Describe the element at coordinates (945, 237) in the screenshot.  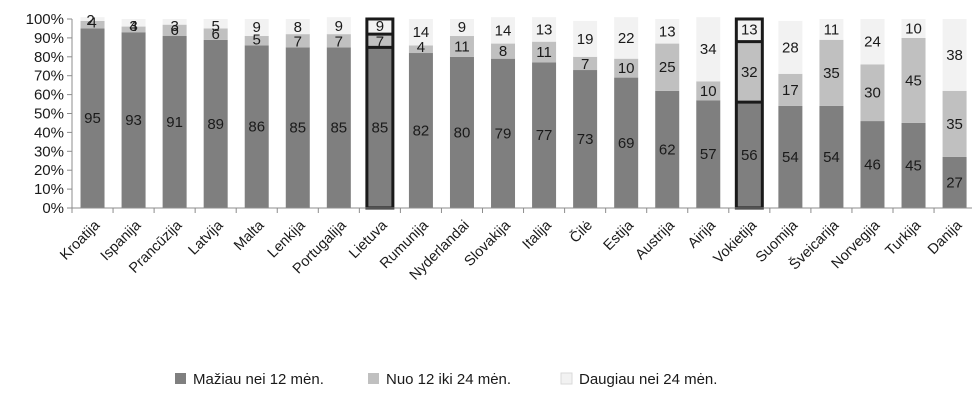
I see `x-tick-label: Danija` at that location.